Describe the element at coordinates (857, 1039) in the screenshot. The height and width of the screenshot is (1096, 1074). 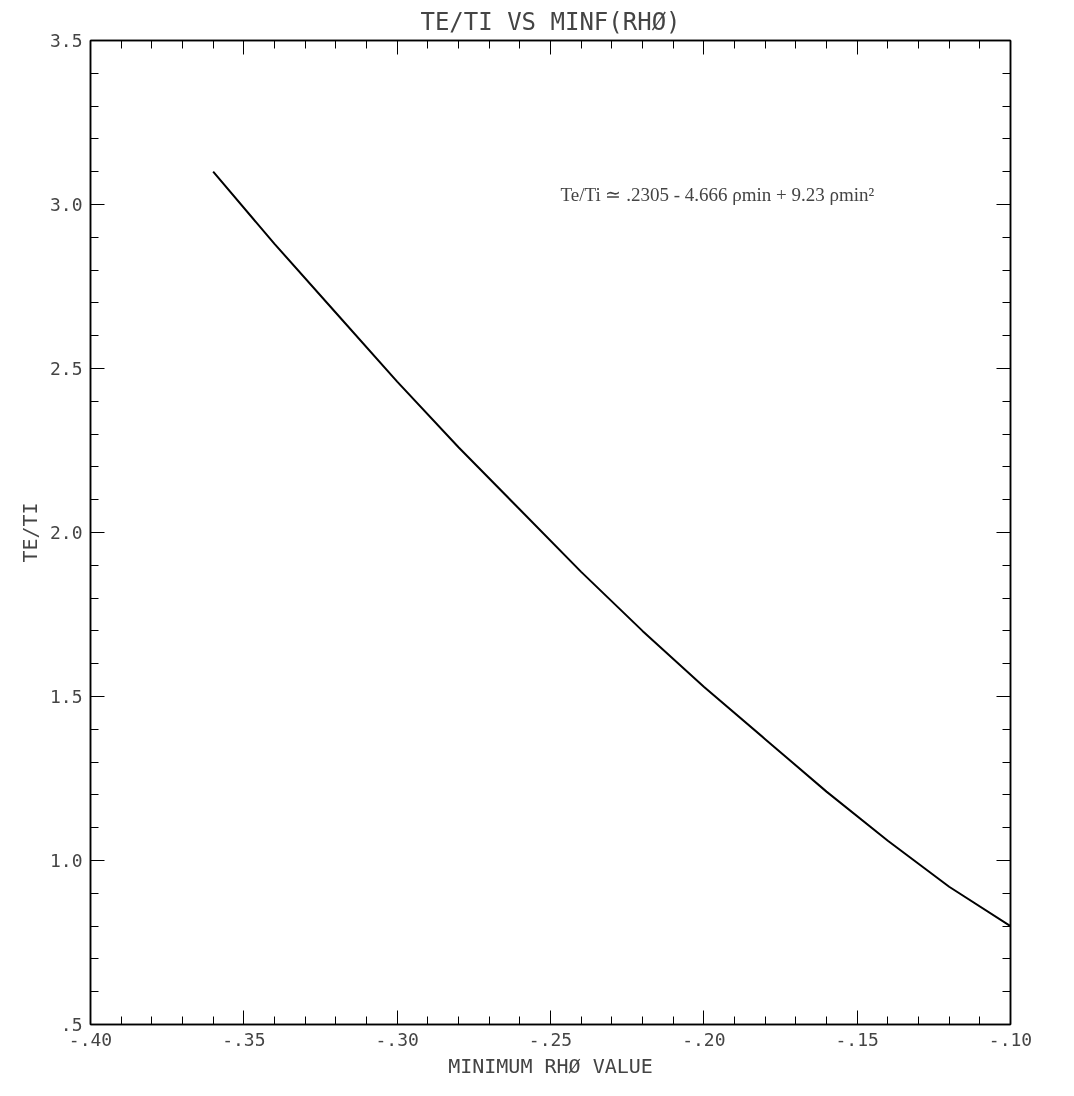
I see `x-tick-label: -.15` at that location.